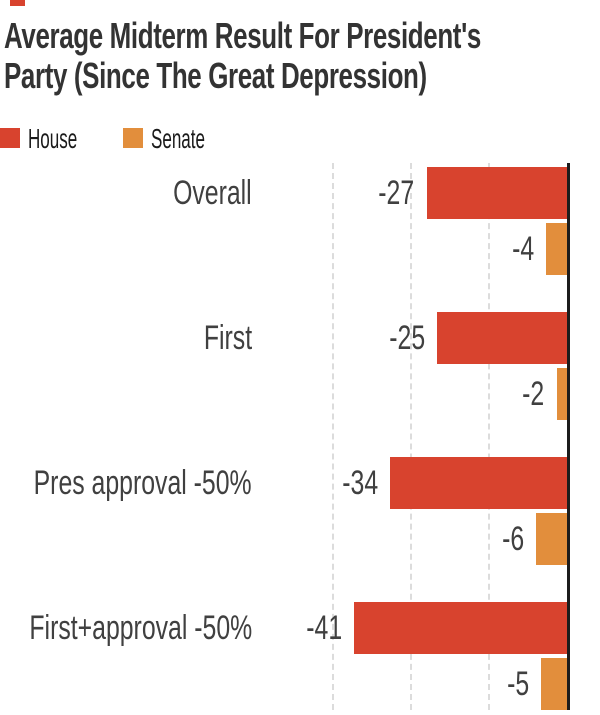 Image resolution: width=600 pixels, height=715 pixels. I want to click on value-label-house-first: -25, so click(407, 338).